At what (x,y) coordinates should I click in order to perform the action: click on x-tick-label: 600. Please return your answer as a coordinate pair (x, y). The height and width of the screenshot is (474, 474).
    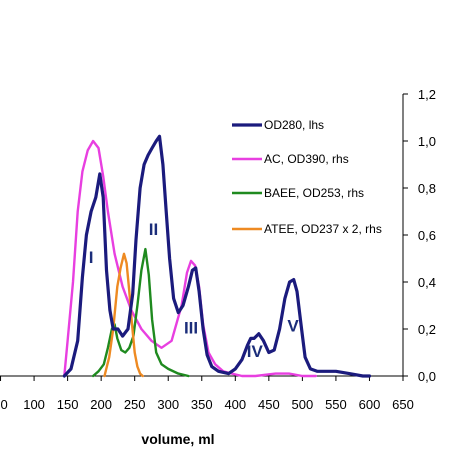
    Looking at the image, I should click on (370, 404).